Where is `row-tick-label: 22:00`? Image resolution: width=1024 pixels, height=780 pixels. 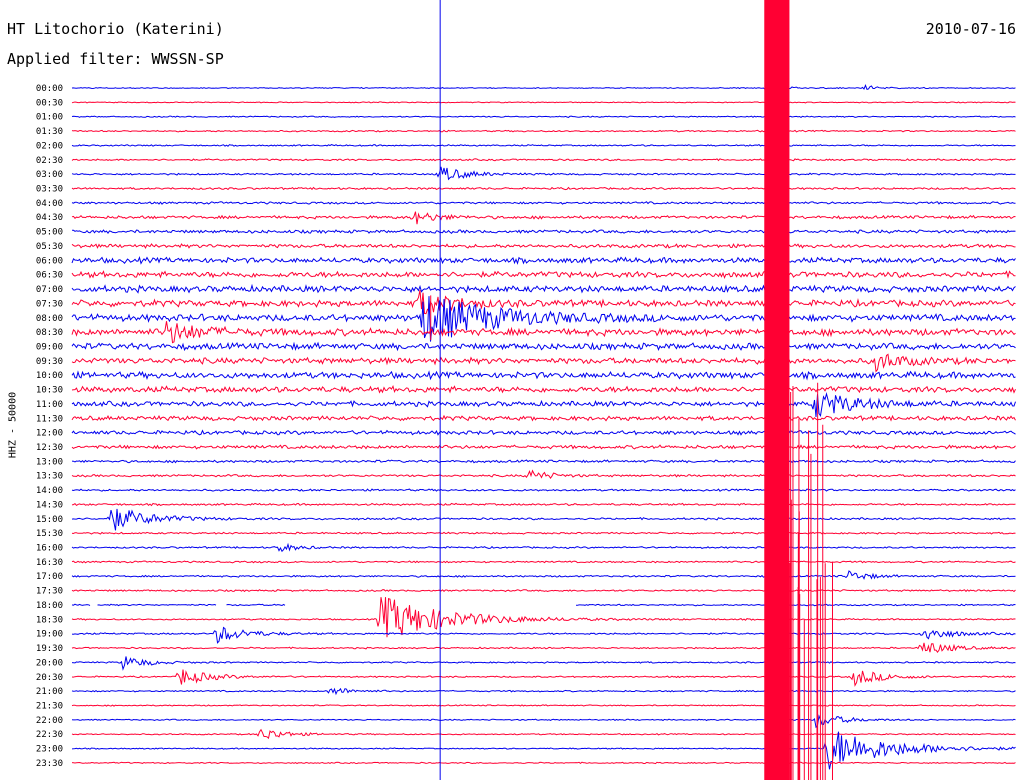 row-tick-label: 22:00 is located at coordinates (49, 721).